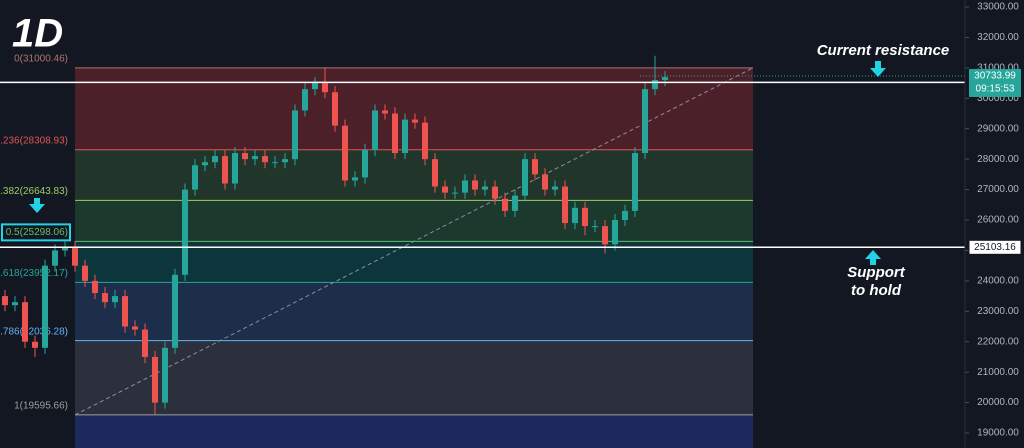 The image size is (1024, 448). What do you see at coordinates (998, 402) in the screenshot?
I see `y-tick-label: 20000.00` at bounding box center [998, 402].